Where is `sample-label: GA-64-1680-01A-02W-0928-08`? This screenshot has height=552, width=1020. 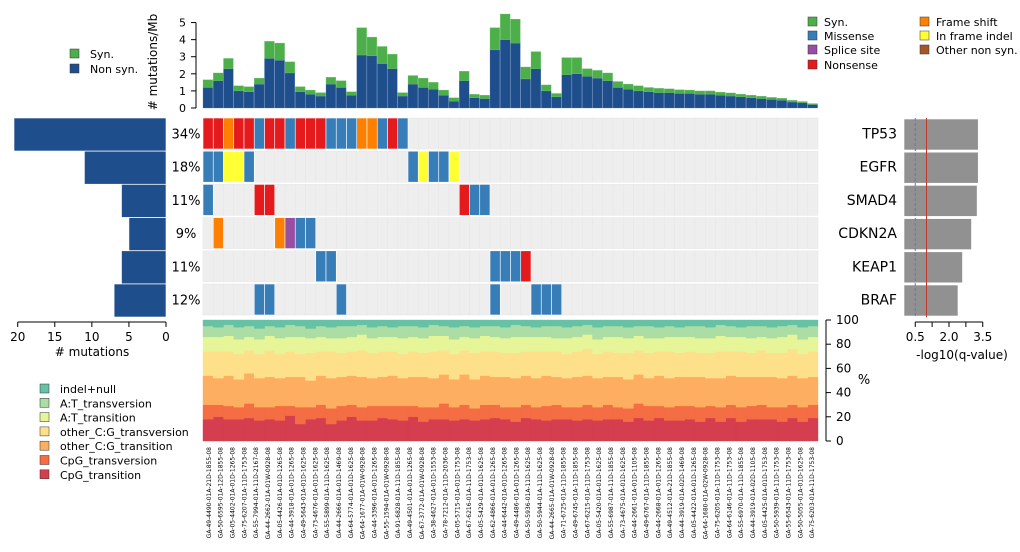 sample-label: GA-64-1680-01A-02W-0928-08 is located at coordinates (706, 493).